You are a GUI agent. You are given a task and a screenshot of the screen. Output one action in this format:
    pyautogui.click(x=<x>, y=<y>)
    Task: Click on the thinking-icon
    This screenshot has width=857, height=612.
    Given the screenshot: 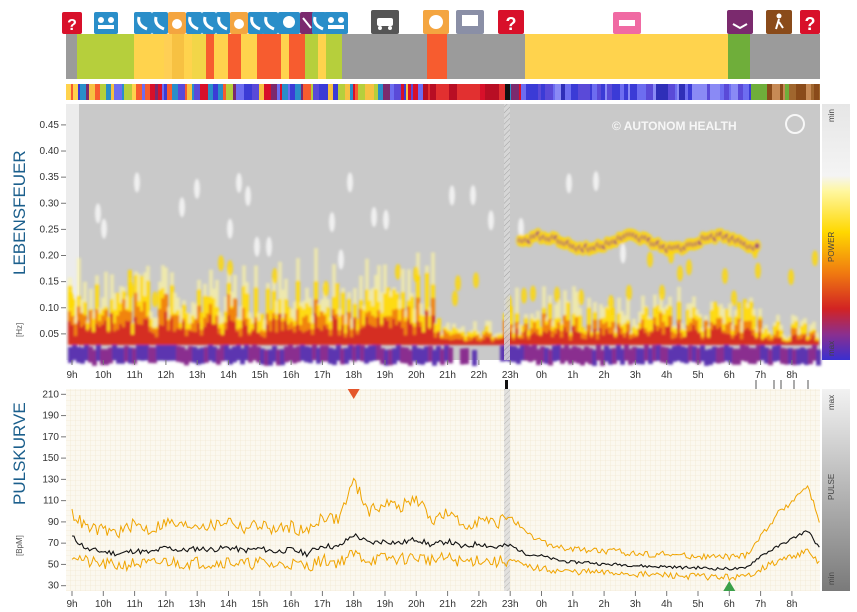 What is the action you would take?
    pyautogui.click(x=289, y=23)
    